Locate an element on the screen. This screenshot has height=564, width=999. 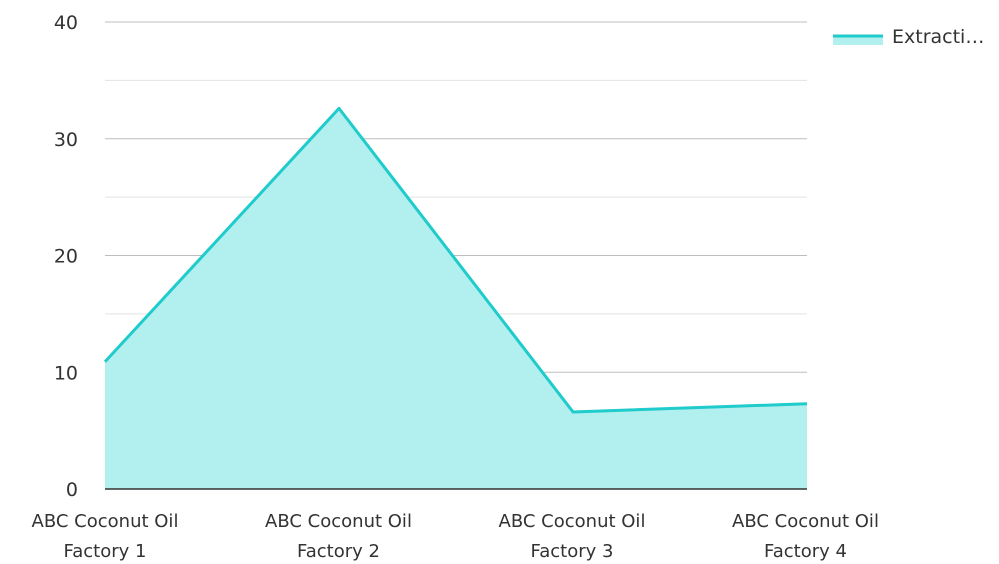
y-tick-label: 20 is located at coordinates (66, 257).